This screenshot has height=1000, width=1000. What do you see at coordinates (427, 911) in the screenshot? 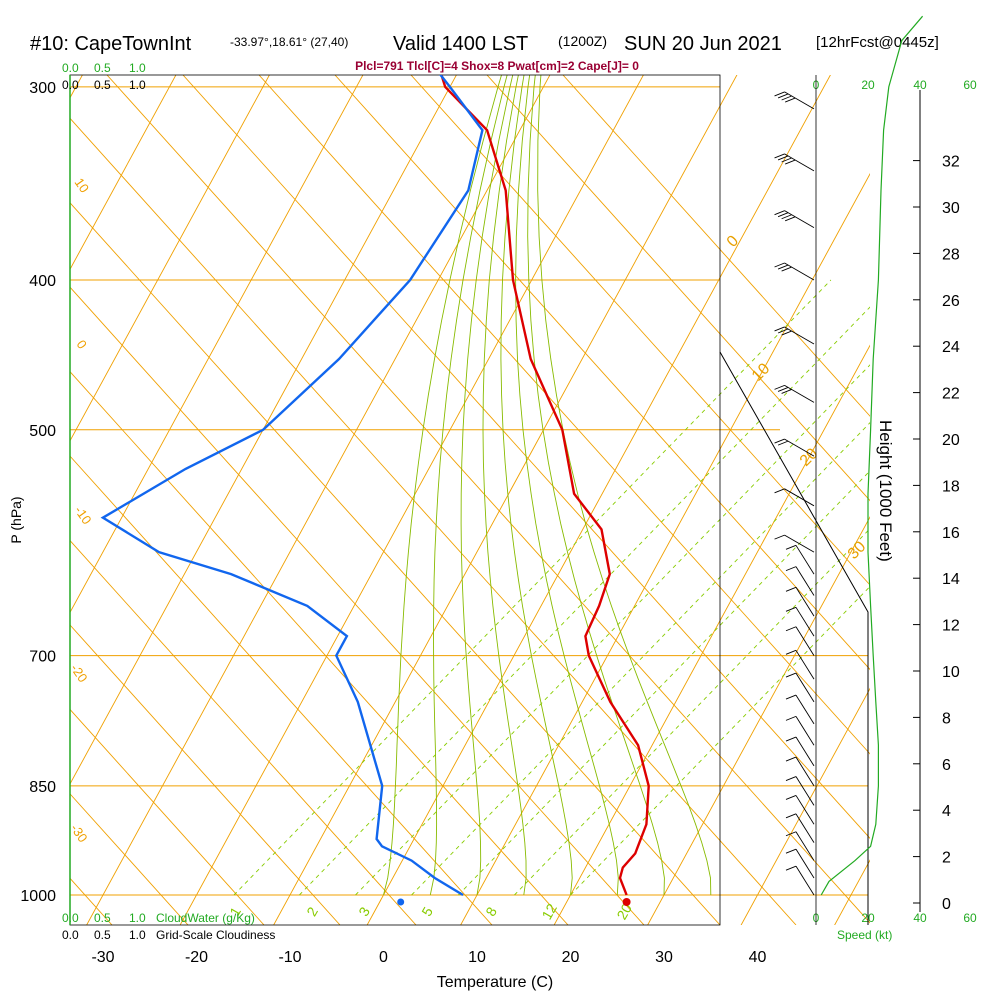
I see `mixing-ratio-label: 5` at bounding box center [427, 911].